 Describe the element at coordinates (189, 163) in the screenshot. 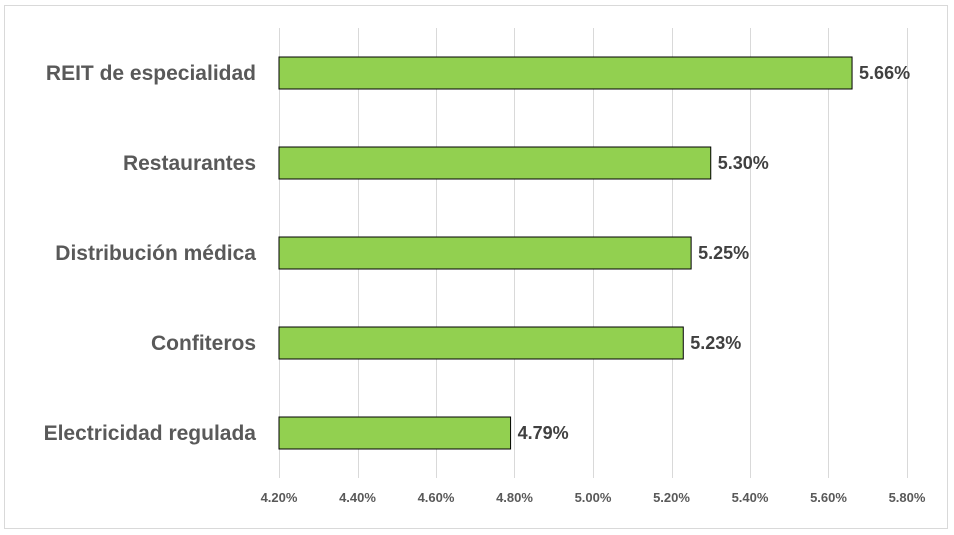

I see `category-label: Restaurantes` at that location.